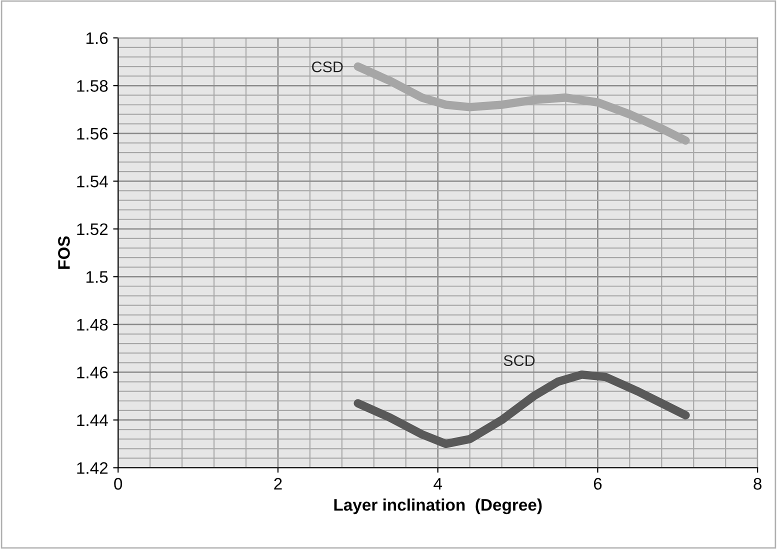  Describe the element at coordinates (278, 484) in the screenshot. I see `x-tick-label: 2` at that location.